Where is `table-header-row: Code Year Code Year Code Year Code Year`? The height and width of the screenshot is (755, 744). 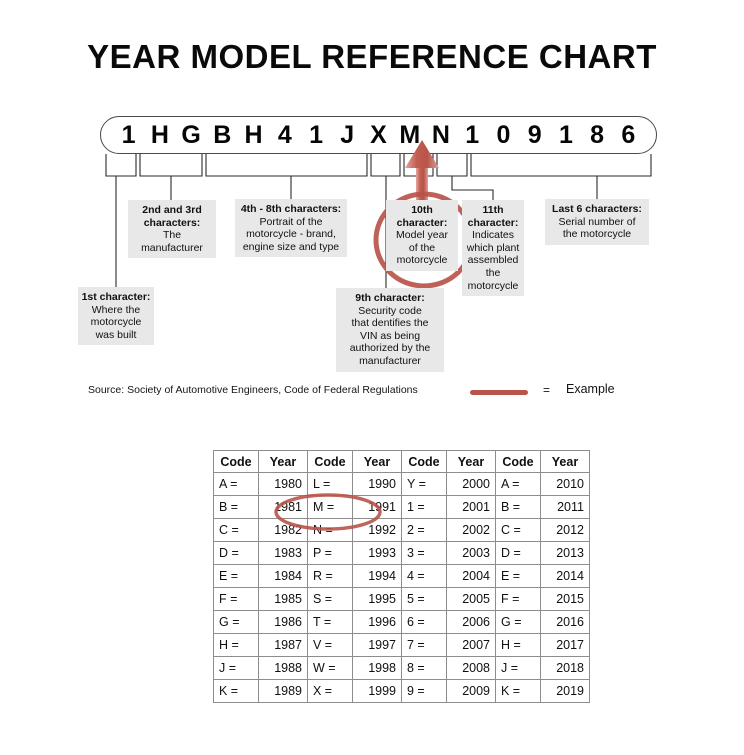
table-header-row: Code Year Code Year Code Year Code Year is located at coordinates (401, 461).